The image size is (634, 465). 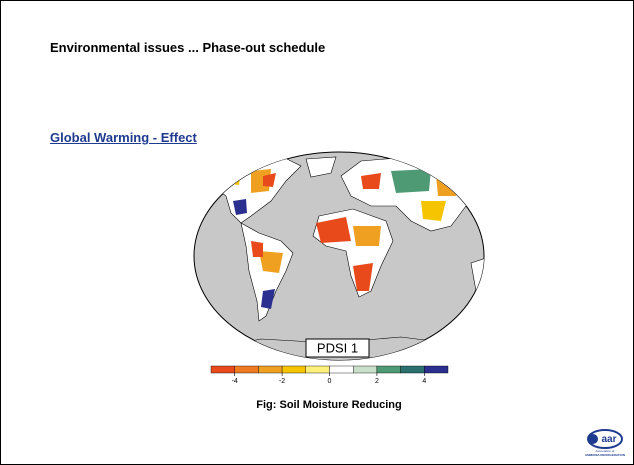 I want to click on map-label: PDSI 1, so click(x=337, y=348).